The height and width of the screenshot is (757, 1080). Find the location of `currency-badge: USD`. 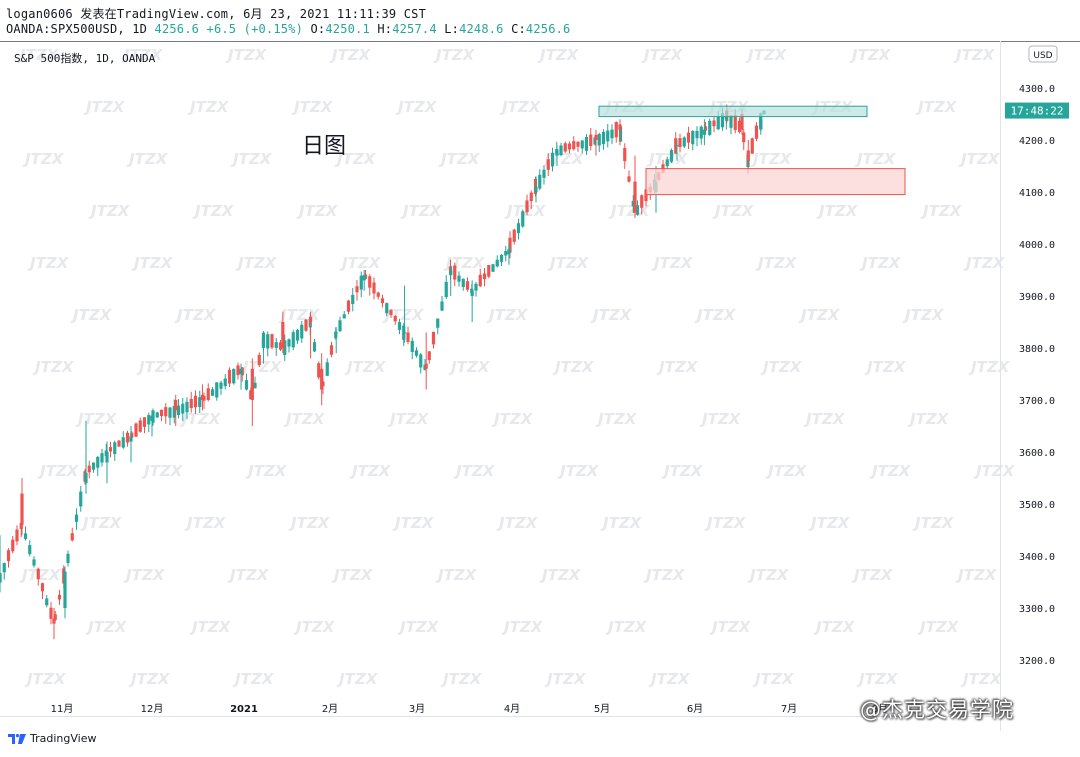

currency-badge: USD is located at coordinates (1043, 54).